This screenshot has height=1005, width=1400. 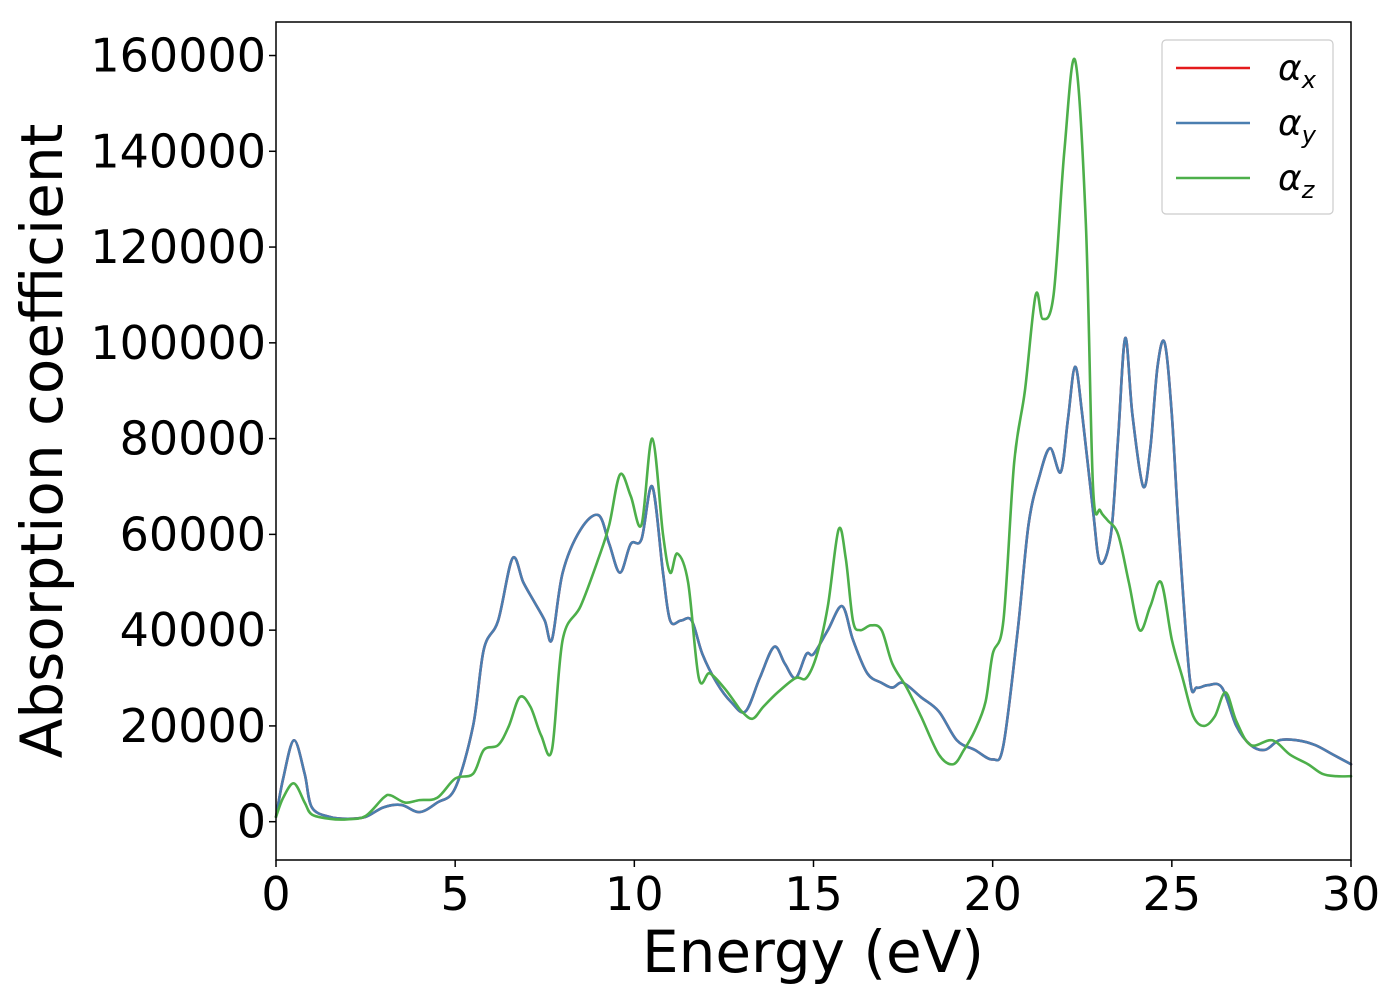 I want to click on y-tick-label: 140000, so click(x=178, y=151).